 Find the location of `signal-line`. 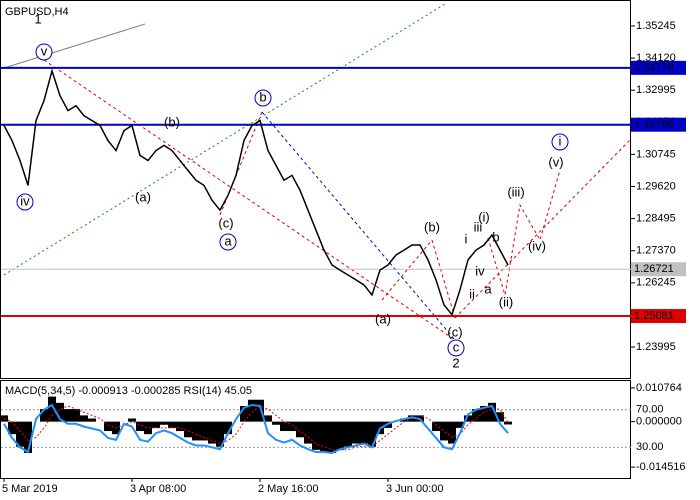

signal-line is located at coordinates (256, 428).